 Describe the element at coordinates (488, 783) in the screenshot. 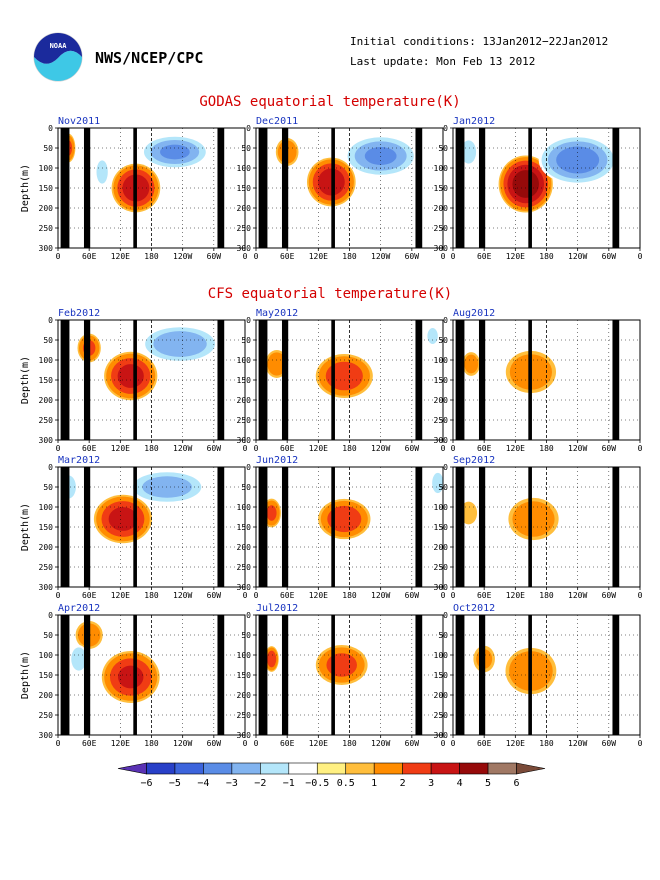

I see `colorbar-label: 5` at that location.